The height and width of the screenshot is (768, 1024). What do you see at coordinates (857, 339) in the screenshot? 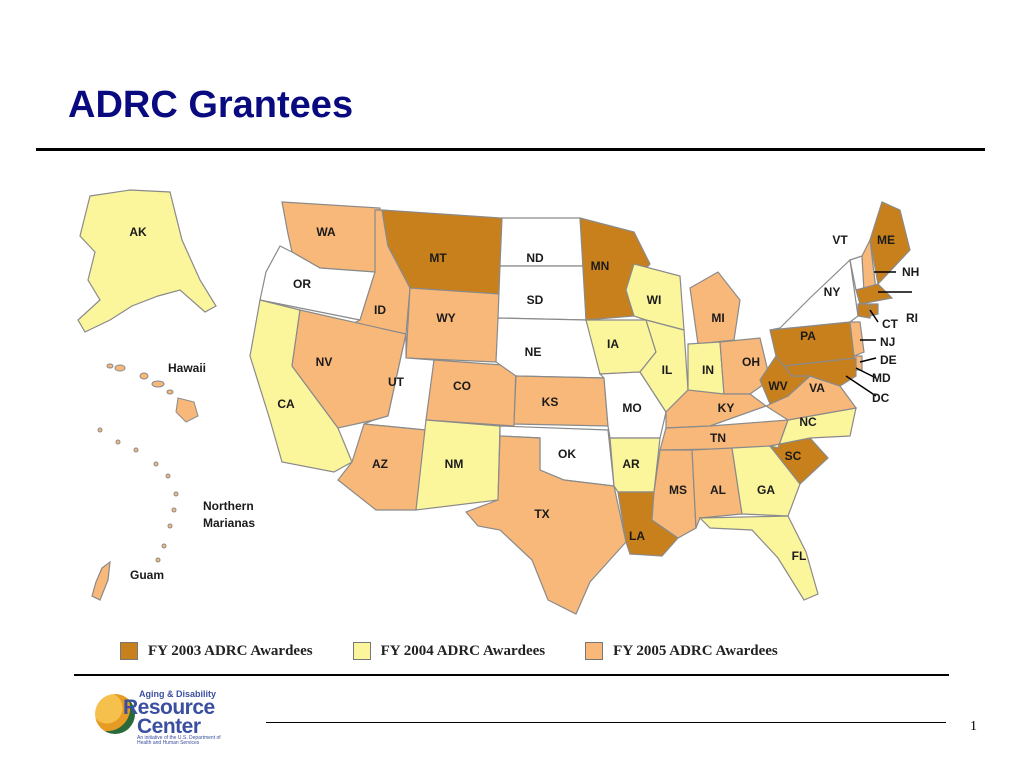
I see `state-NJ` at bounding box center [857, 339].